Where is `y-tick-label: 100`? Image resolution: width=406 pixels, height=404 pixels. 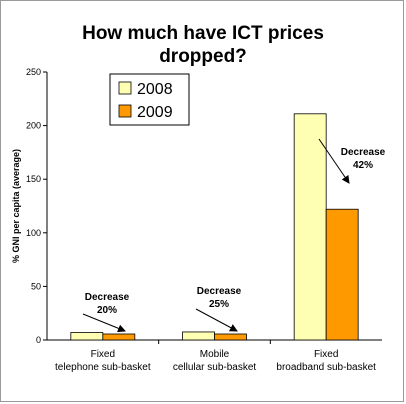
y-tick-label: 100 is located at coordinates (33, 233).